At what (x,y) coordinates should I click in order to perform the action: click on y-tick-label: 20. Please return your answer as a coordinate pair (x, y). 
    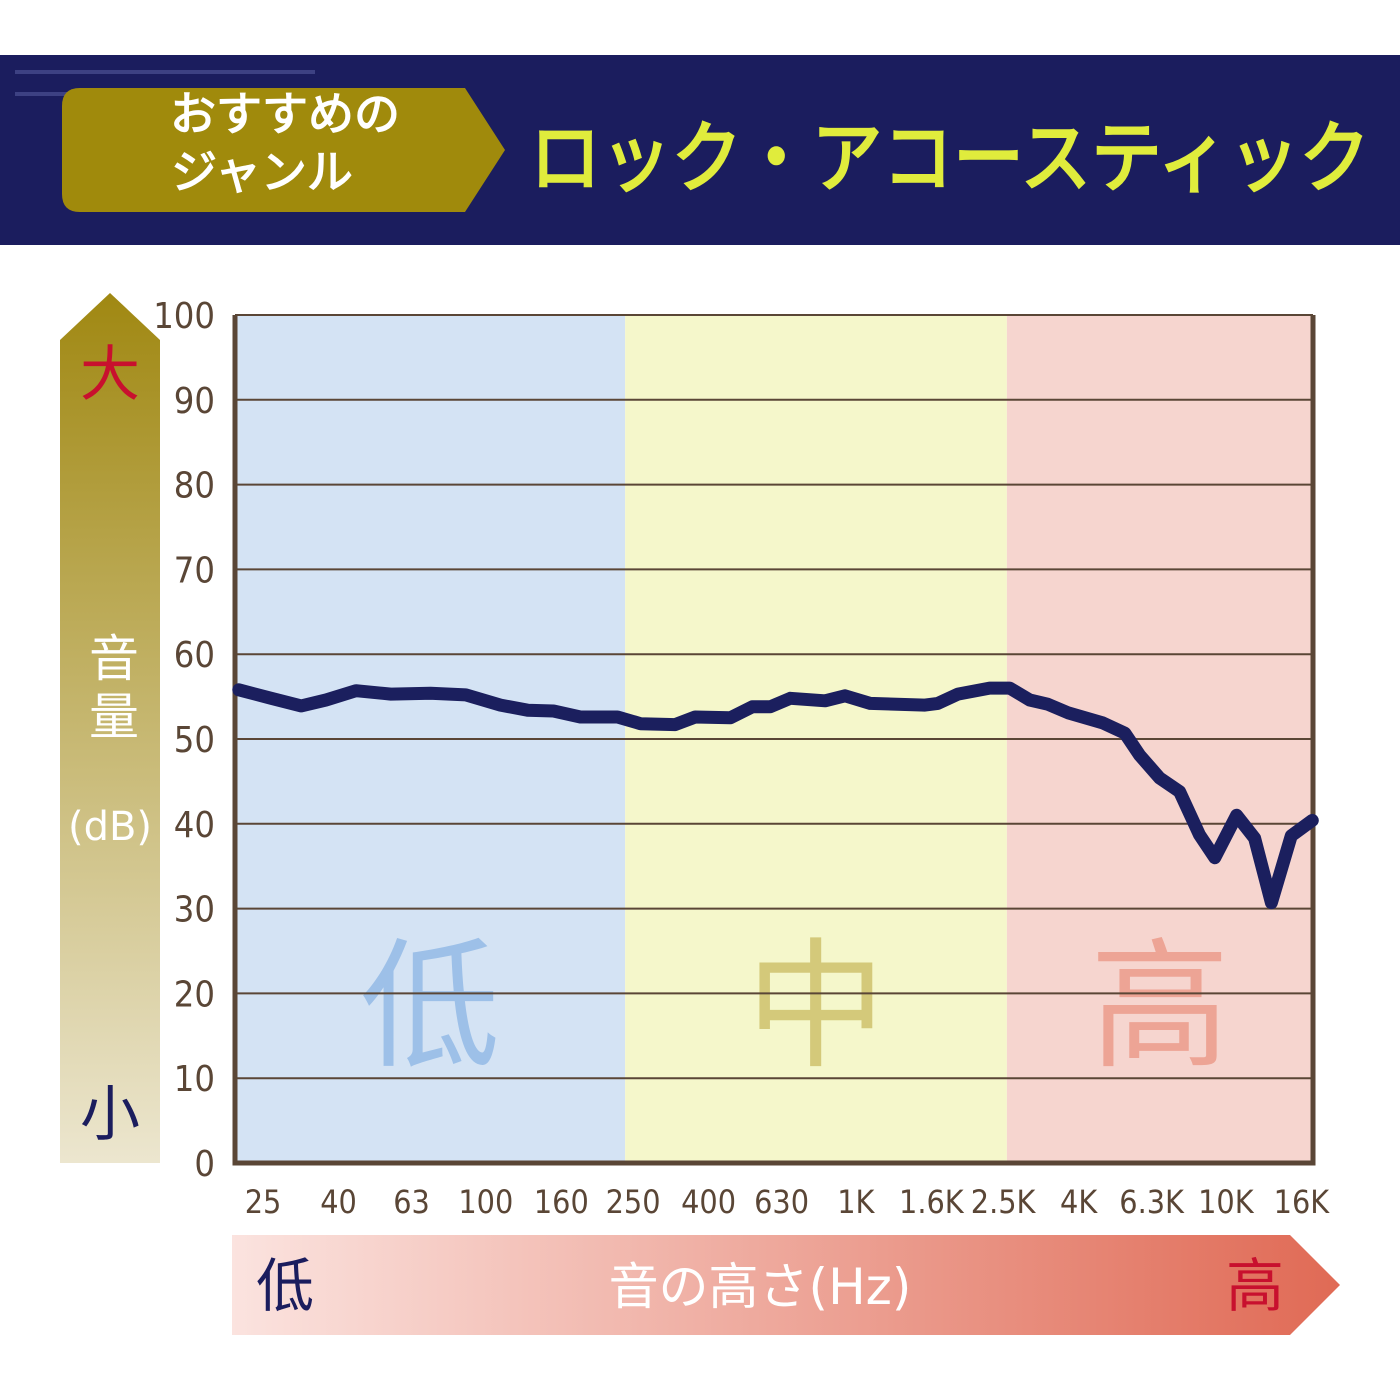
    Looking at the image, I should click on (194, 994).